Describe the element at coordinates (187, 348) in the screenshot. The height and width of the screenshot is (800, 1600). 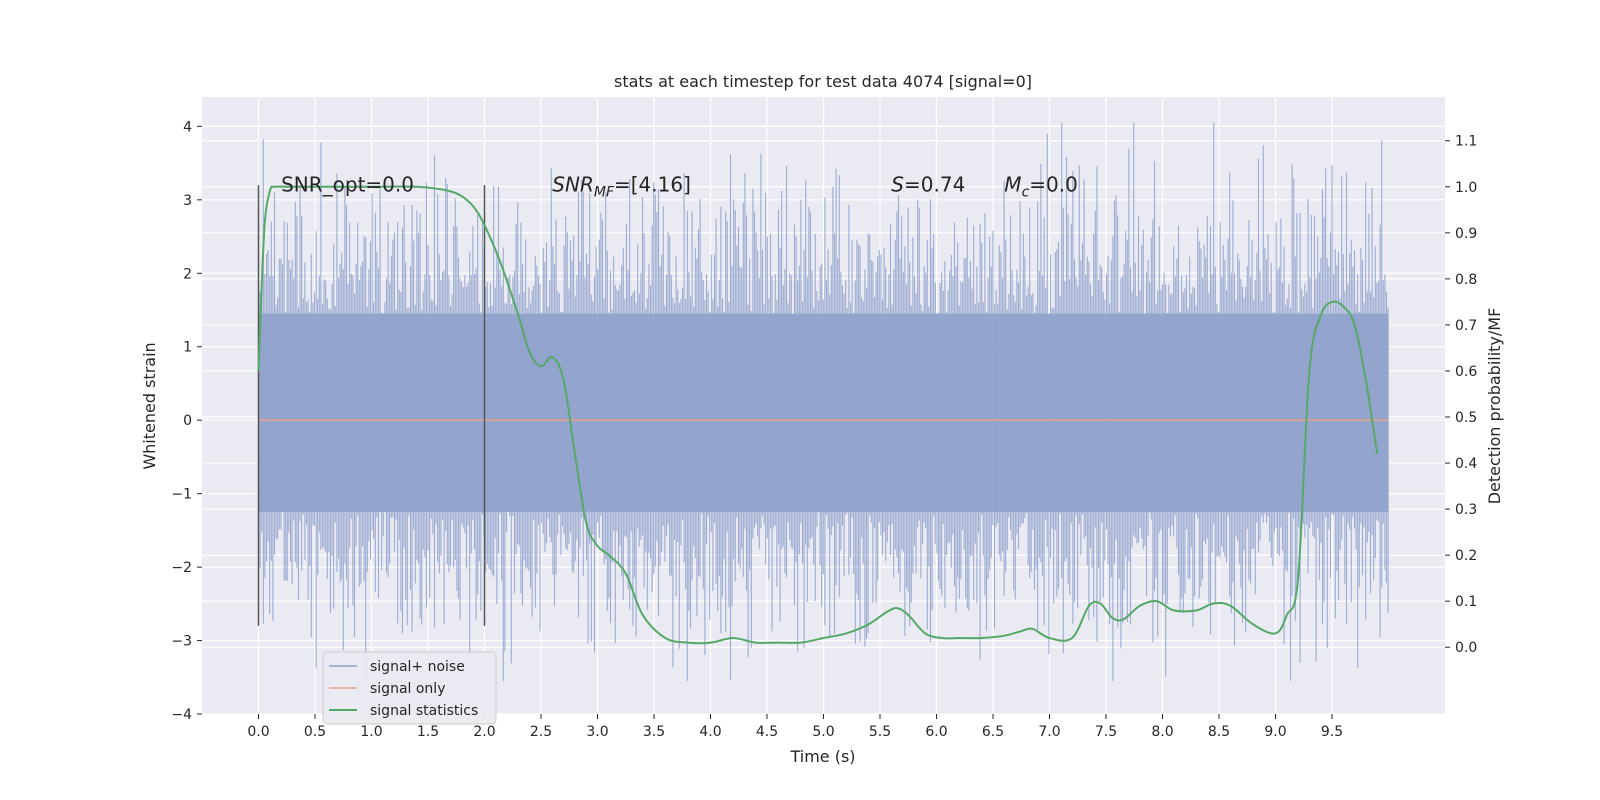
I see `y-tick-label: 1` at that location.